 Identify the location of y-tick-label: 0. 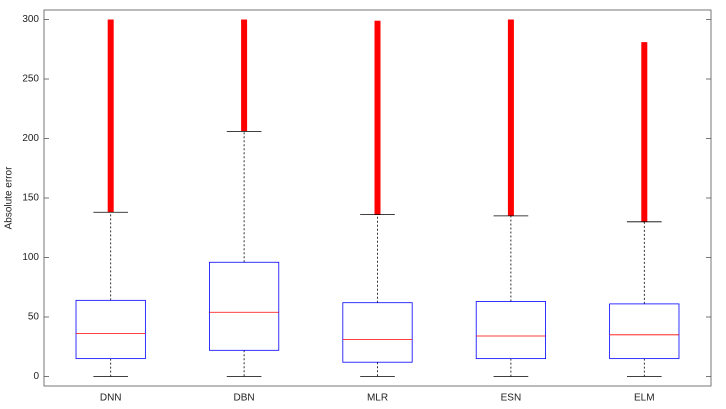
(36, 376).